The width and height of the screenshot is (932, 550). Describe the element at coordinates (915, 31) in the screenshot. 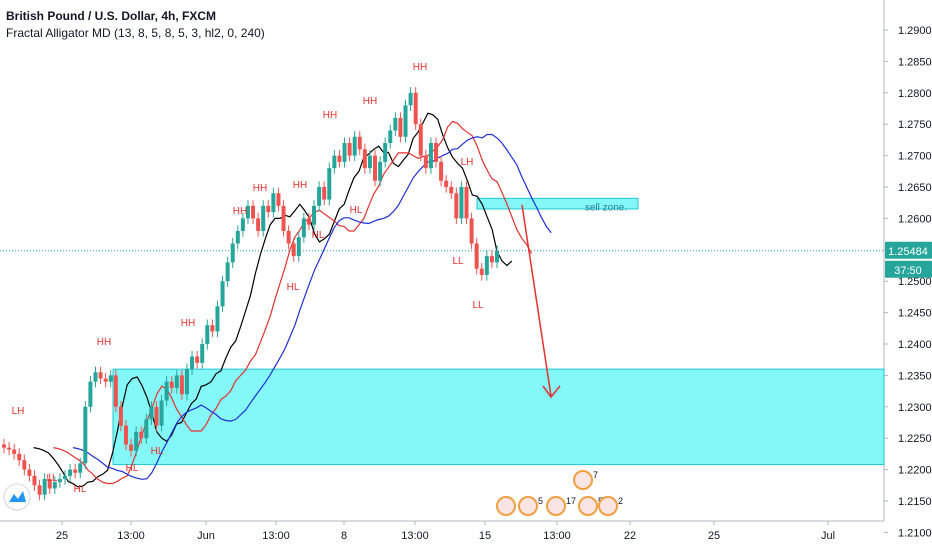

I see `price-tick-label: 1.29000` at that location.